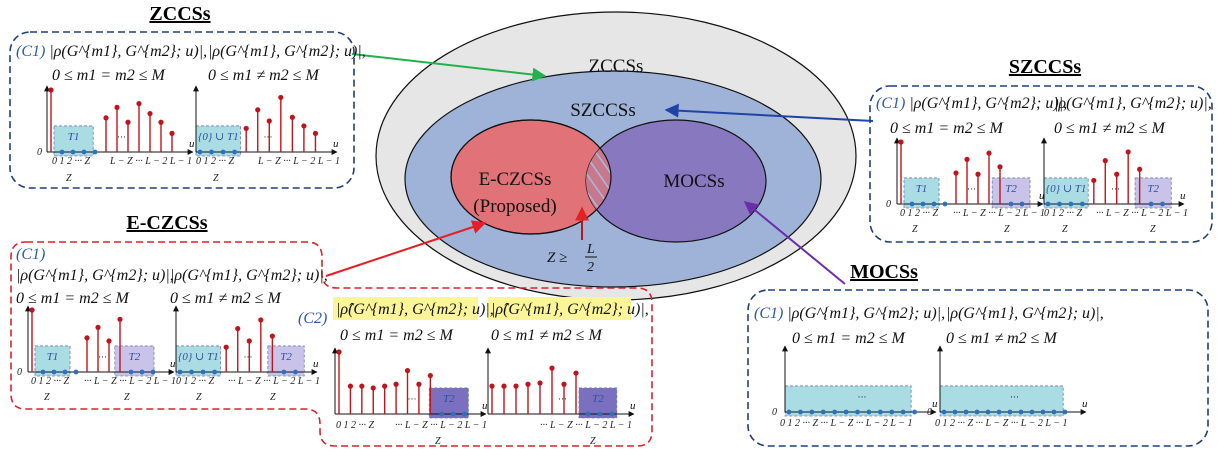 Image resolution: width=1217 pixels, height=451 pixels. I want to click on svg-text: L, so click(590, 249).